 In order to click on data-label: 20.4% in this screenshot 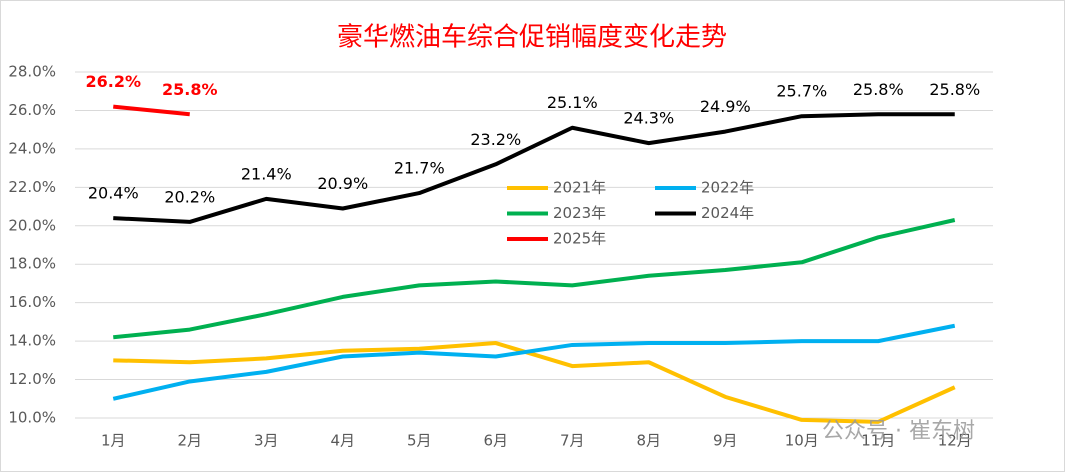, I will do `click(113, 193)`.